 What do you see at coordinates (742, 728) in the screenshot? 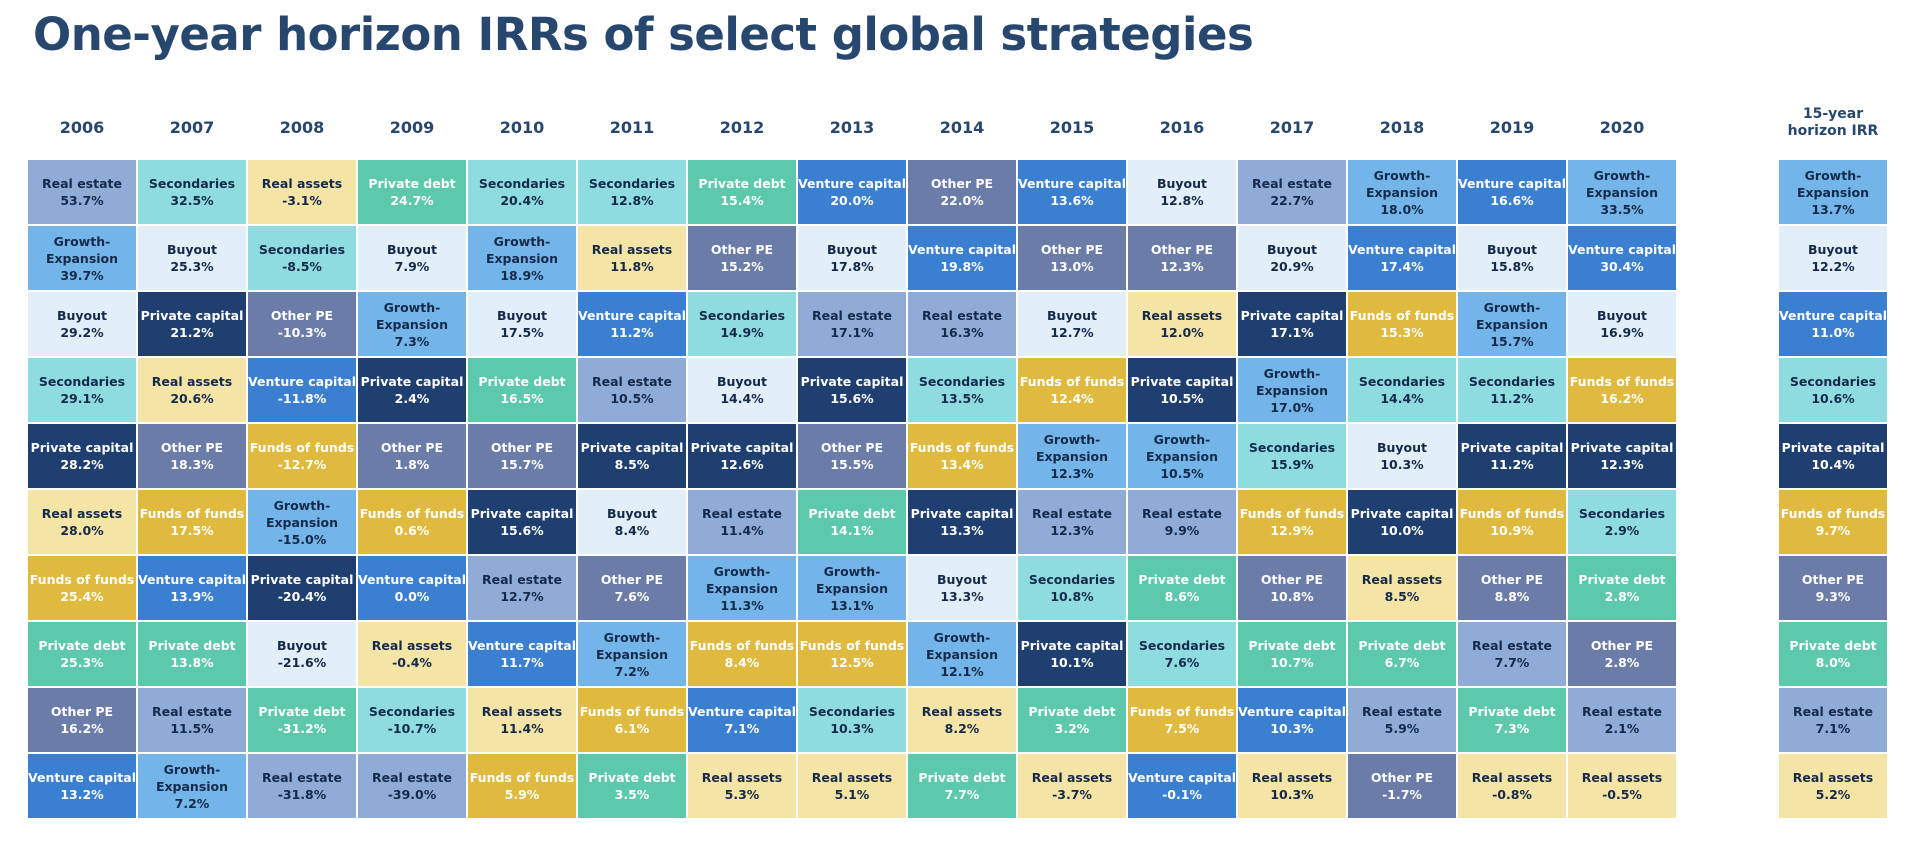
I see `cell-value: 7.1%` at bounding box center [742, 728].